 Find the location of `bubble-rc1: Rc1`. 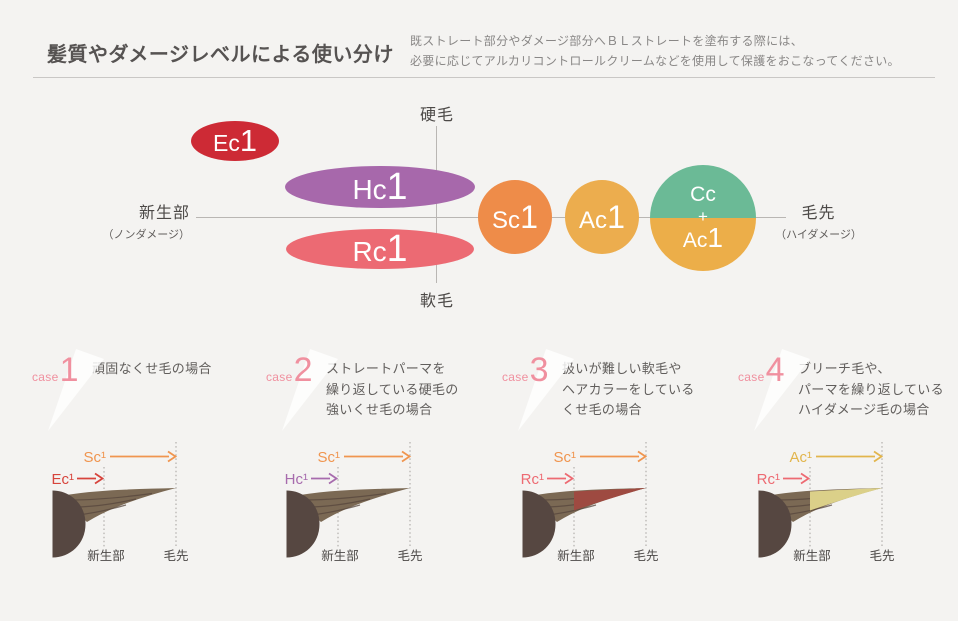

bubble-rc1: Rc1 is located at coordinates (380, 249).